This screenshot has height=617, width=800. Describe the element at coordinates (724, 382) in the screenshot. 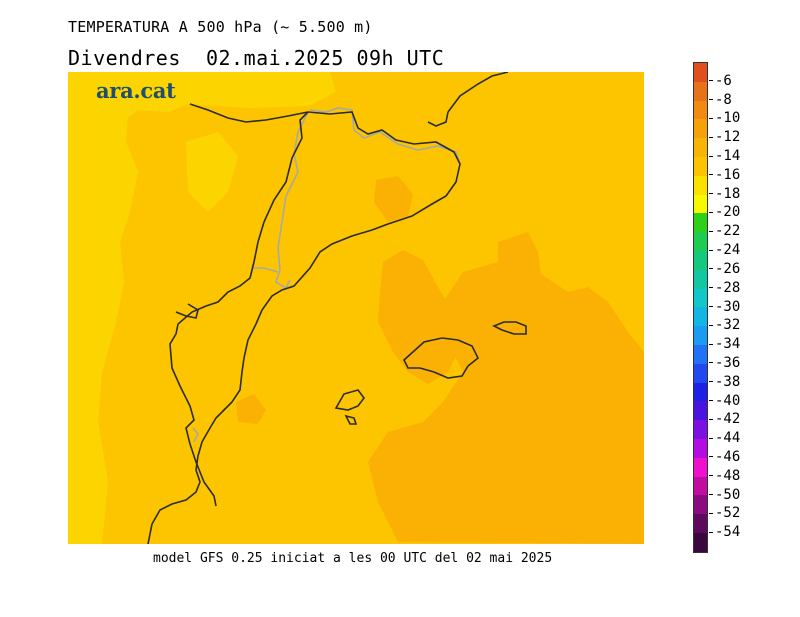

I see `color-scale-label: -38` at that location.